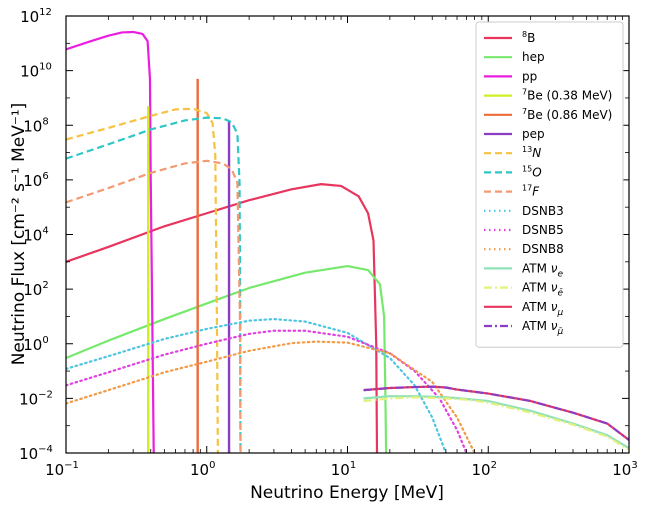 The image size is (651, 509). Describe the element at coordinates (542, 290) in the screenshot. I see `legend-label: ATM νē` at that location.